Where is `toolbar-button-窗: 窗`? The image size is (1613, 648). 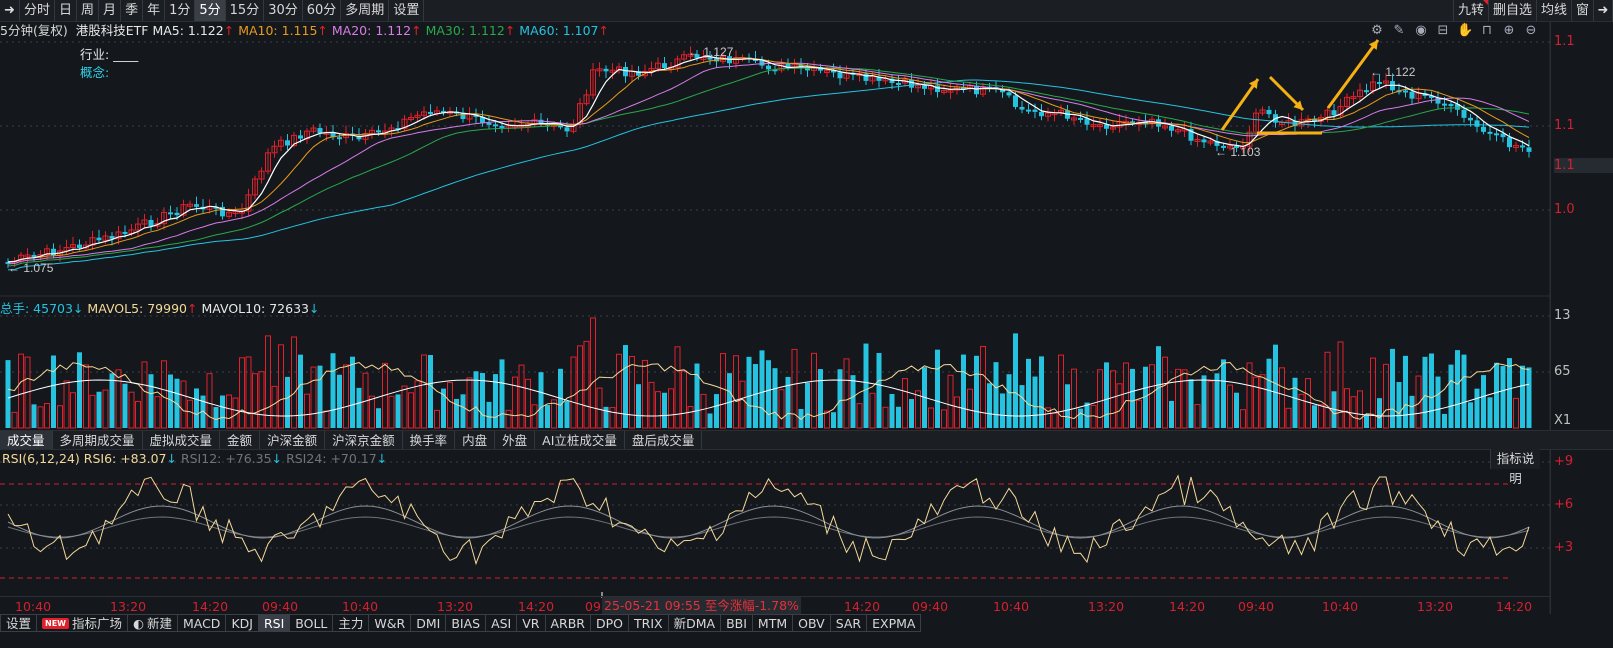 toolbar-button-窗: 窗 is located at coordinates (1581, 10).